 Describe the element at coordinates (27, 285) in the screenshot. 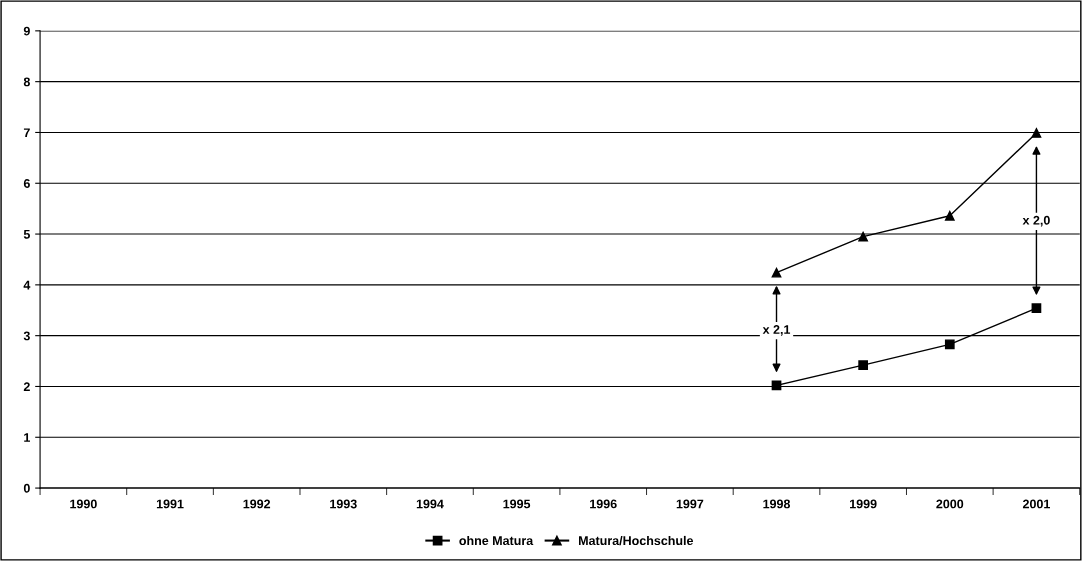

I see `y-tick-label: 4` at that location.